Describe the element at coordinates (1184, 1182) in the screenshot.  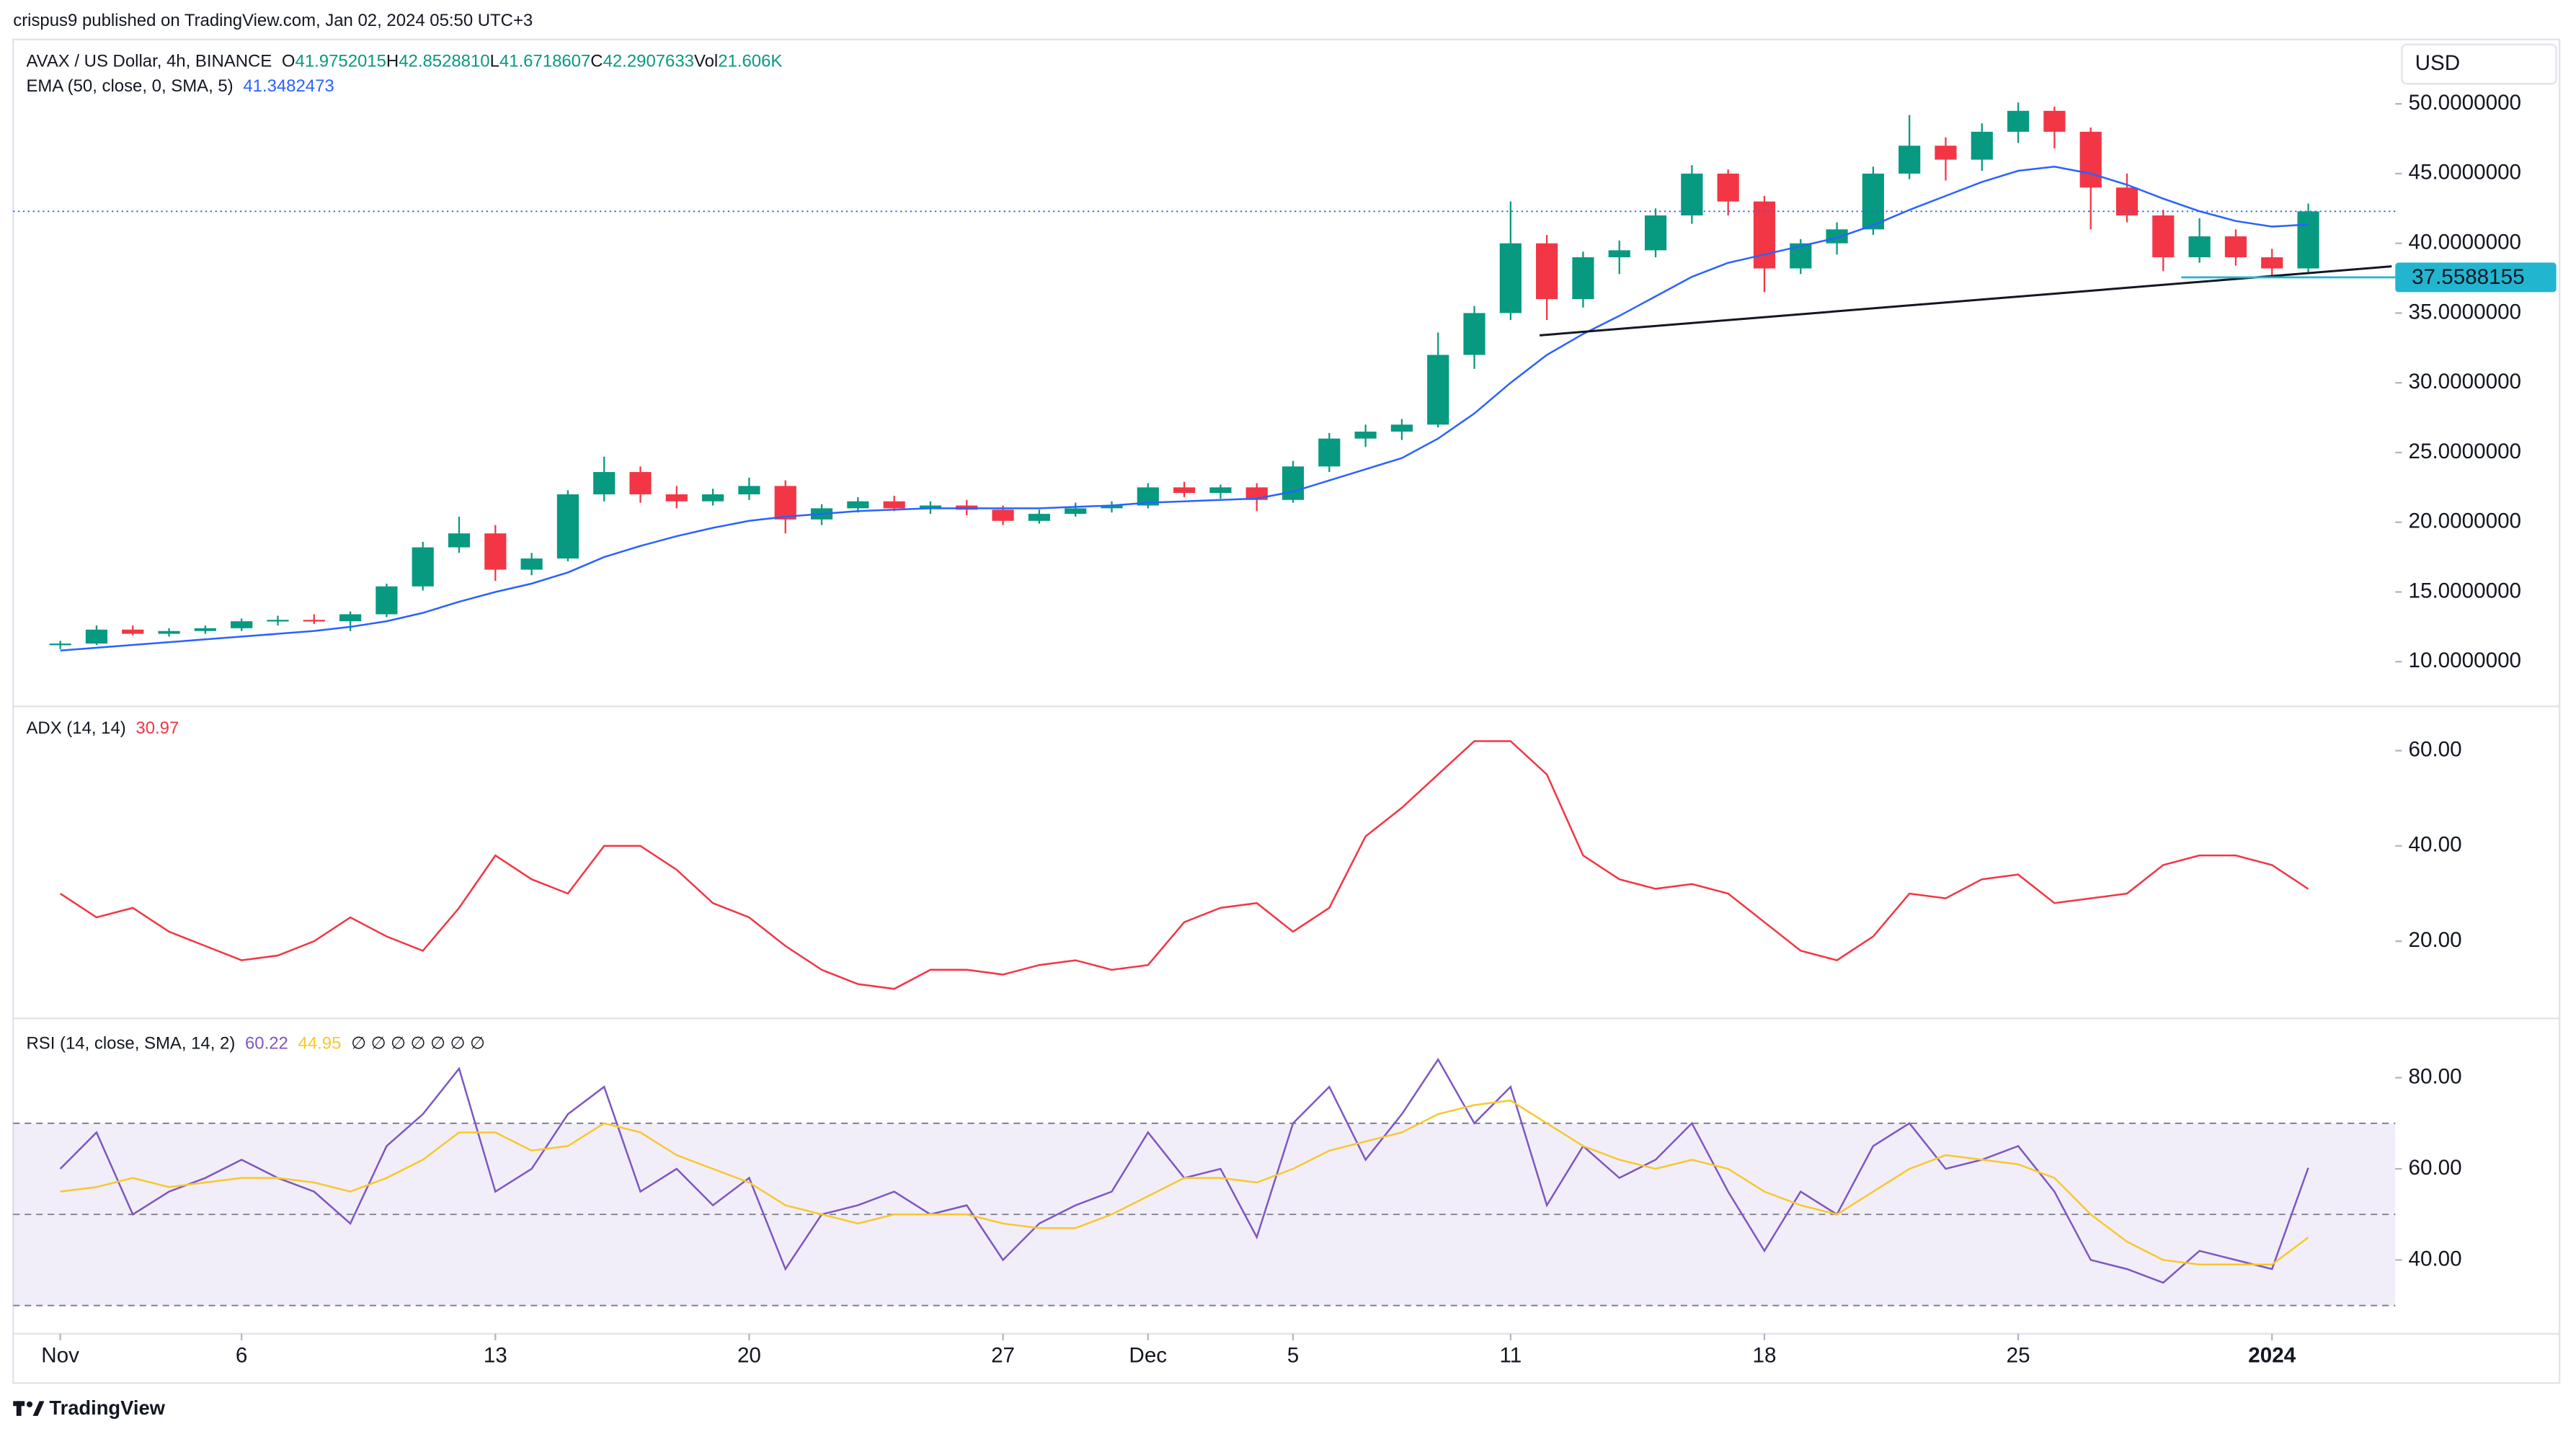
I see `indicator-line` at that location.